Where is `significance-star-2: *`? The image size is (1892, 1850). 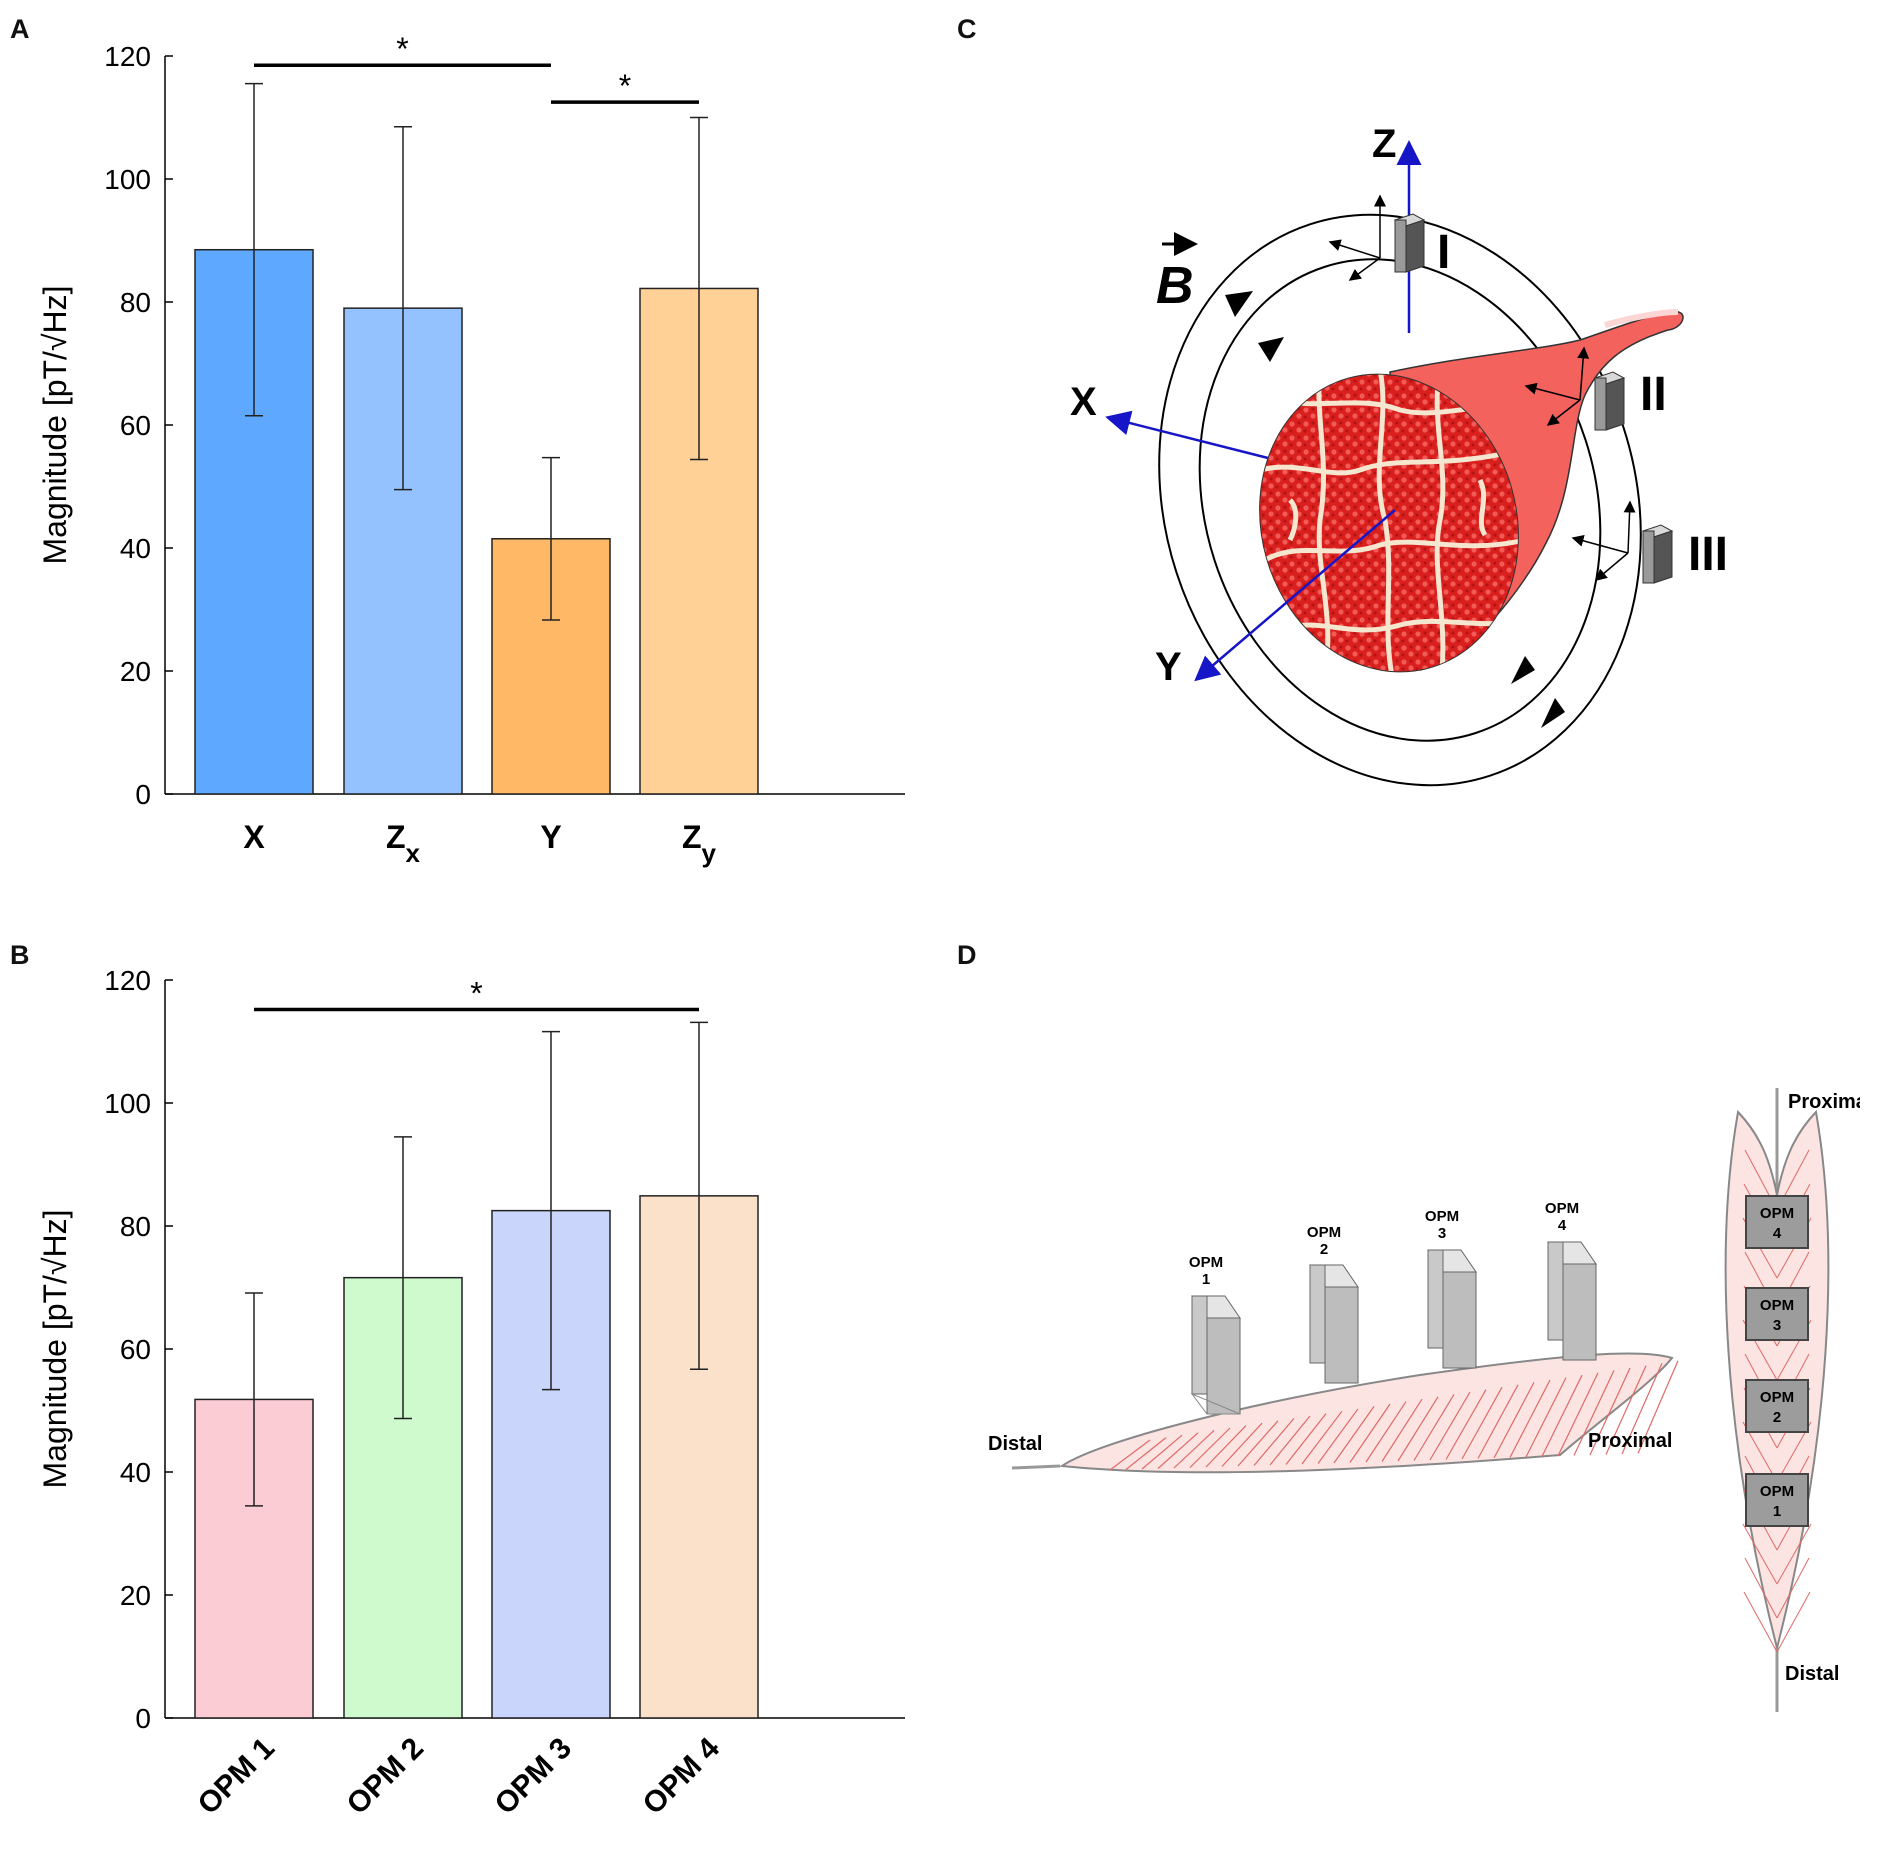
significance-star-2: * is located at coordinates (625, 86).